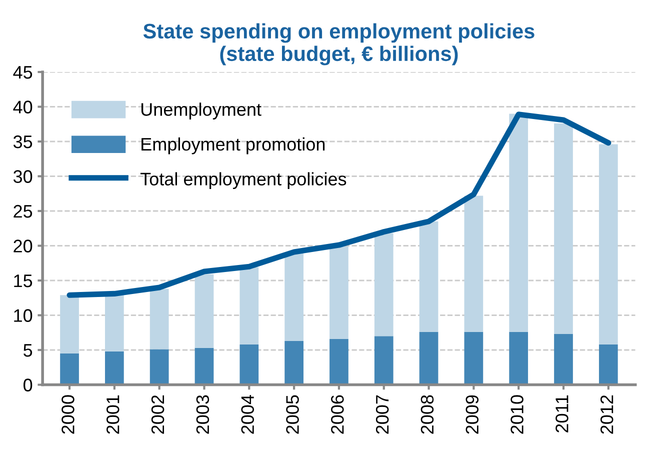 This screenshot has height=450, width=655. What do you see at coordinates (23, 315) in the screenshot?
I see `y-tick-label: 10` at bounding box center [23, 315].